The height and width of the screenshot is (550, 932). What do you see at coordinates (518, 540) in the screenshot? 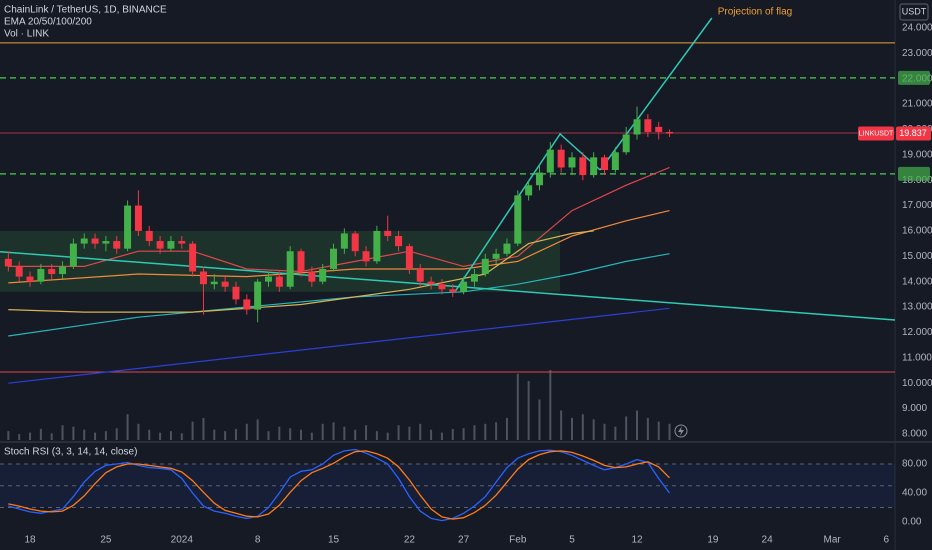
I see `x-tick-label: Feb` at bounding box center [518, 540].